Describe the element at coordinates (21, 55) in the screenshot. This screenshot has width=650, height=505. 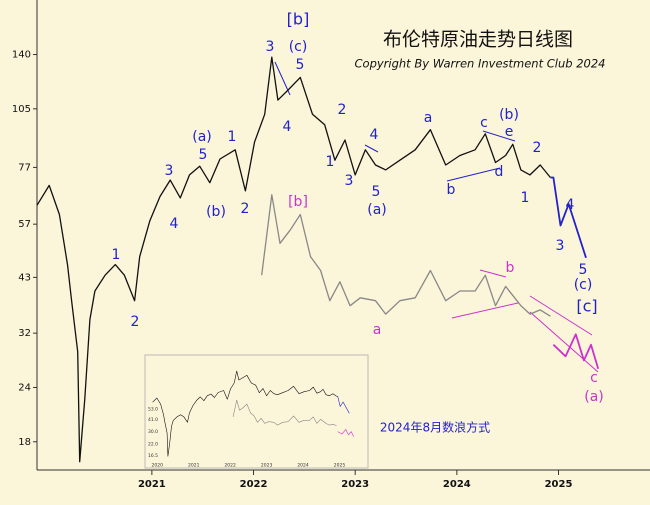
I see `y-tick-label: 140` at that location.